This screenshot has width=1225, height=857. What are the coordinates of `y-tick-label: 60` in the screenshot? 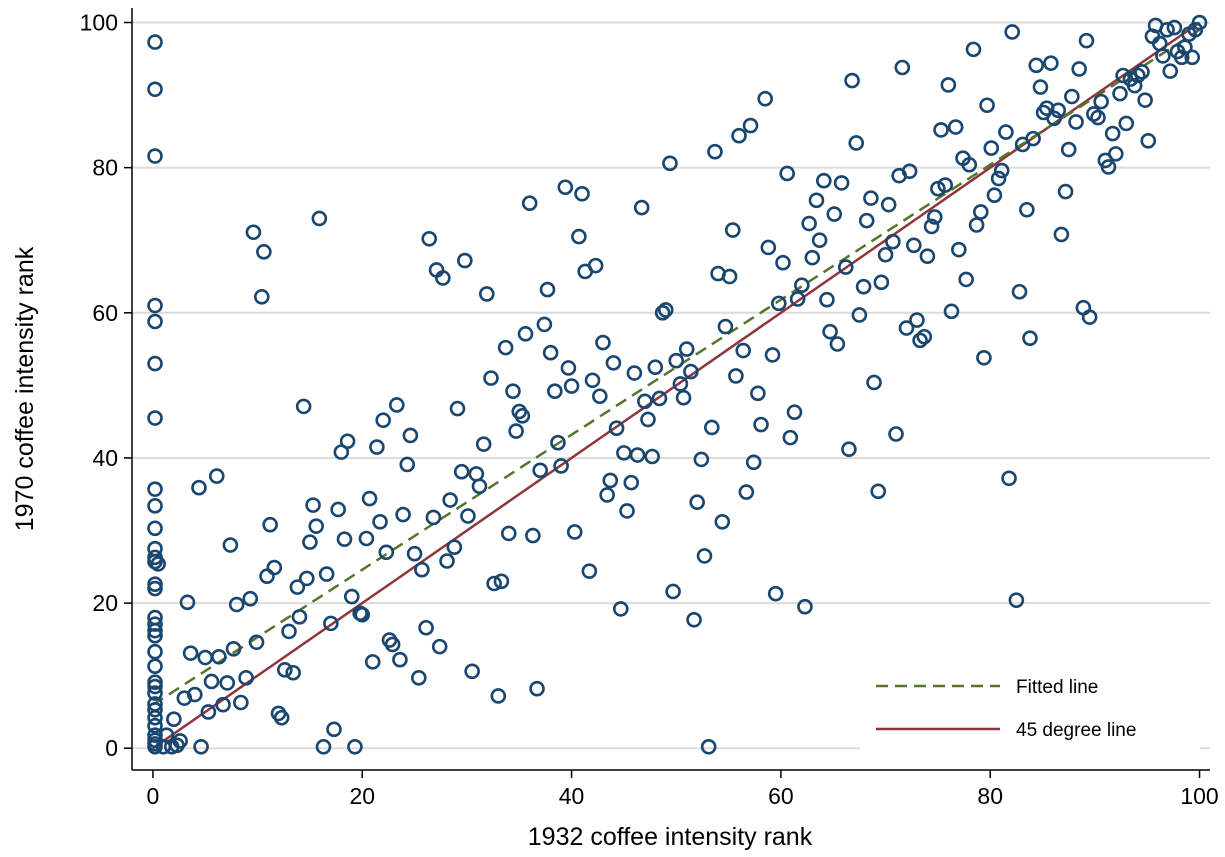 It's located at (105, 313).